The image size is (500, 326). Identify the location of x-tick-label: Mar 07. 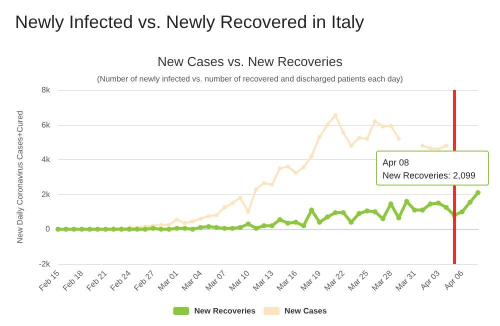
(216, 280).